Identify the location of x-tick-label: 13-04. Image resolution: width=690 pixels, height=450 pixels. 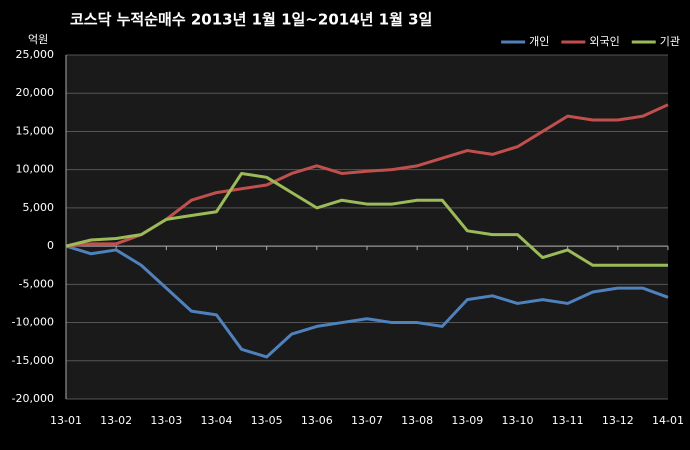
(217, 420).